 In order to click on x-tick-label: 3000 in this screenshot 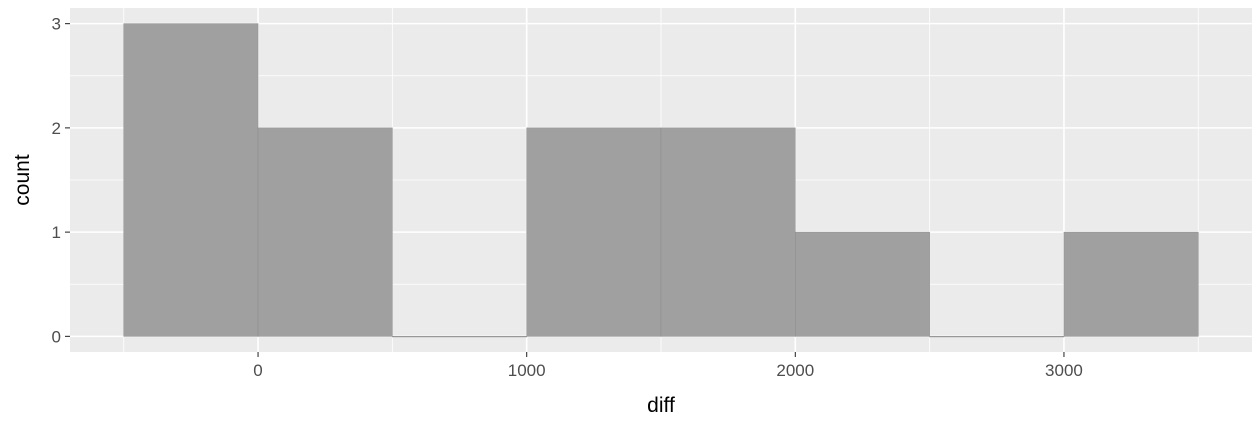, I will do `click(1064, 370)`.